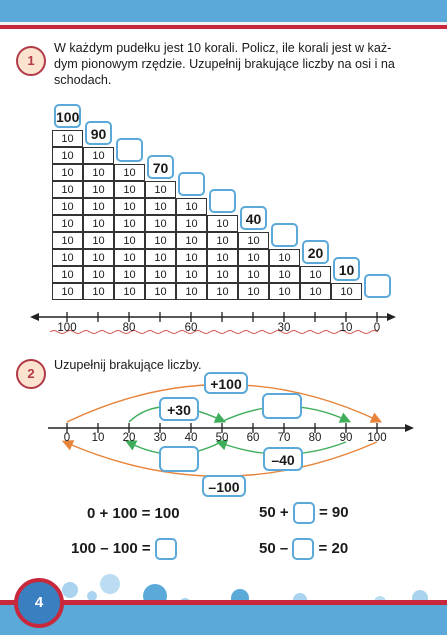 The width and height of the screenshot is (447, 635). Describe the element at coordinates (160, 438) in the screenshot. I see `axis-2-label: 30` at that location.